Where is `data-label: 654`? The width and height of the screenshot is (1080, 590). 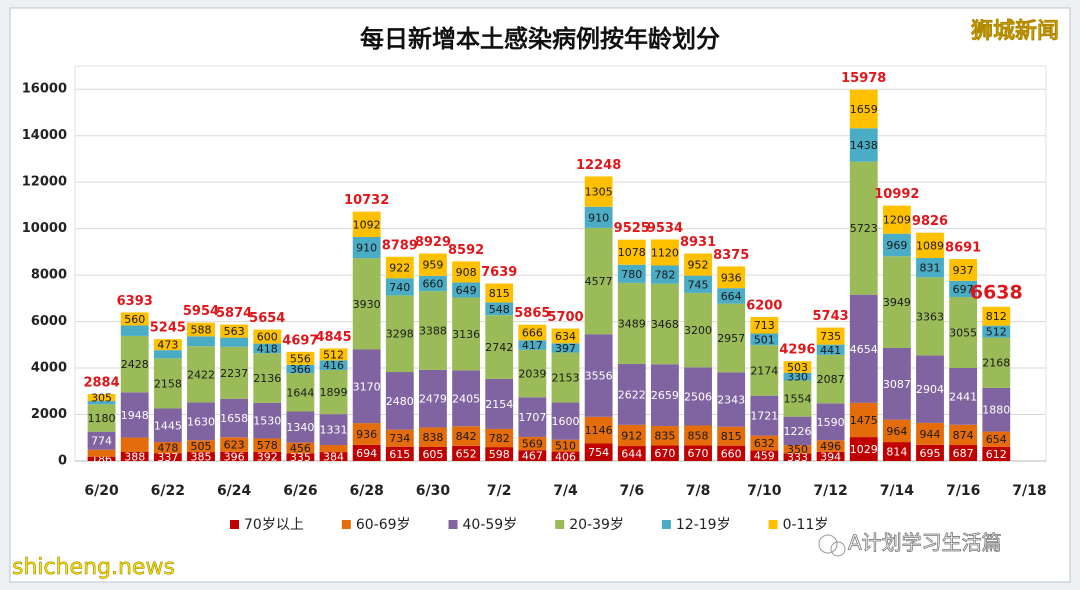 data-label: 654 is located at coordinates (996, 439).